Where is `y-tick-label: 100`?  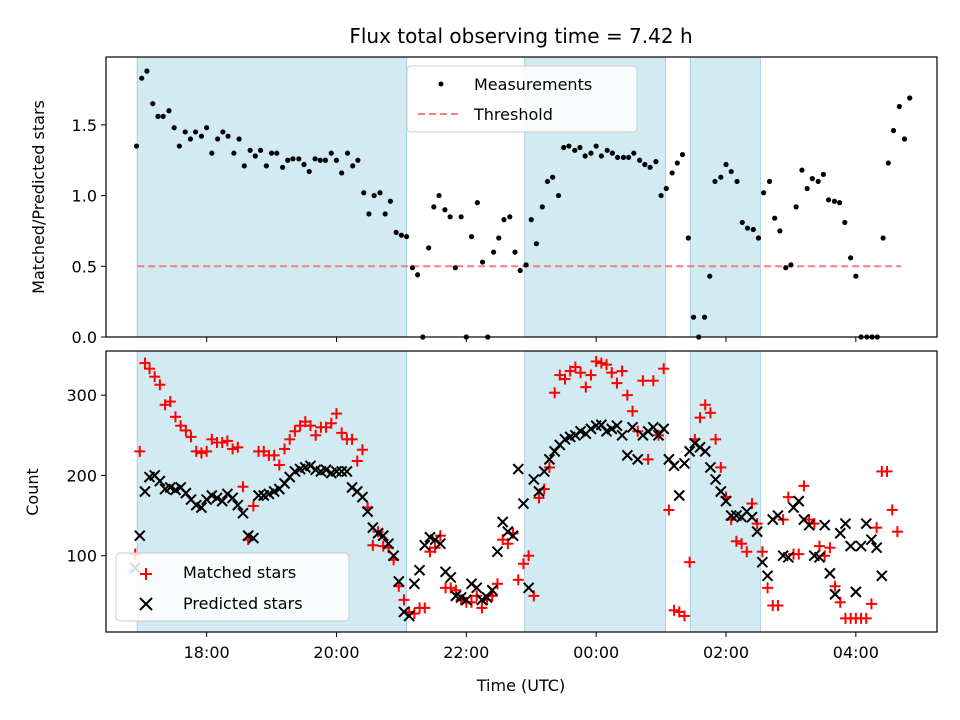 y-tick-label: 100 is located at coordinates (81, 556).